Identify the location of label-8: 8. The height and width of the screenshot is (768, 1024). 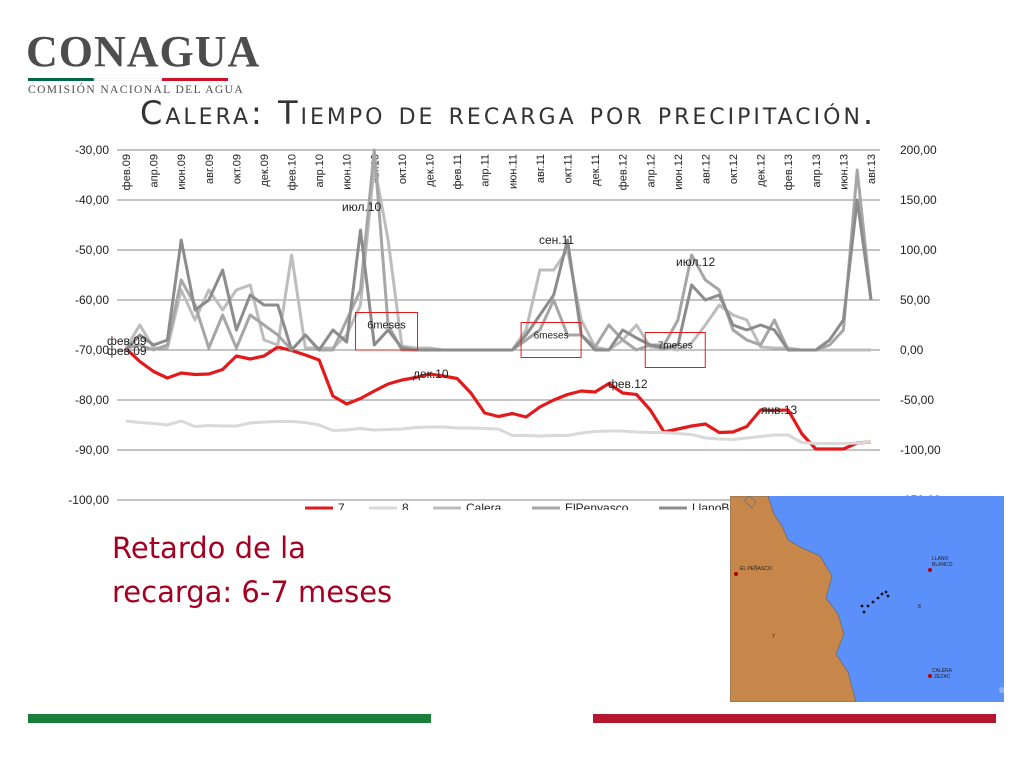
(919, 607).